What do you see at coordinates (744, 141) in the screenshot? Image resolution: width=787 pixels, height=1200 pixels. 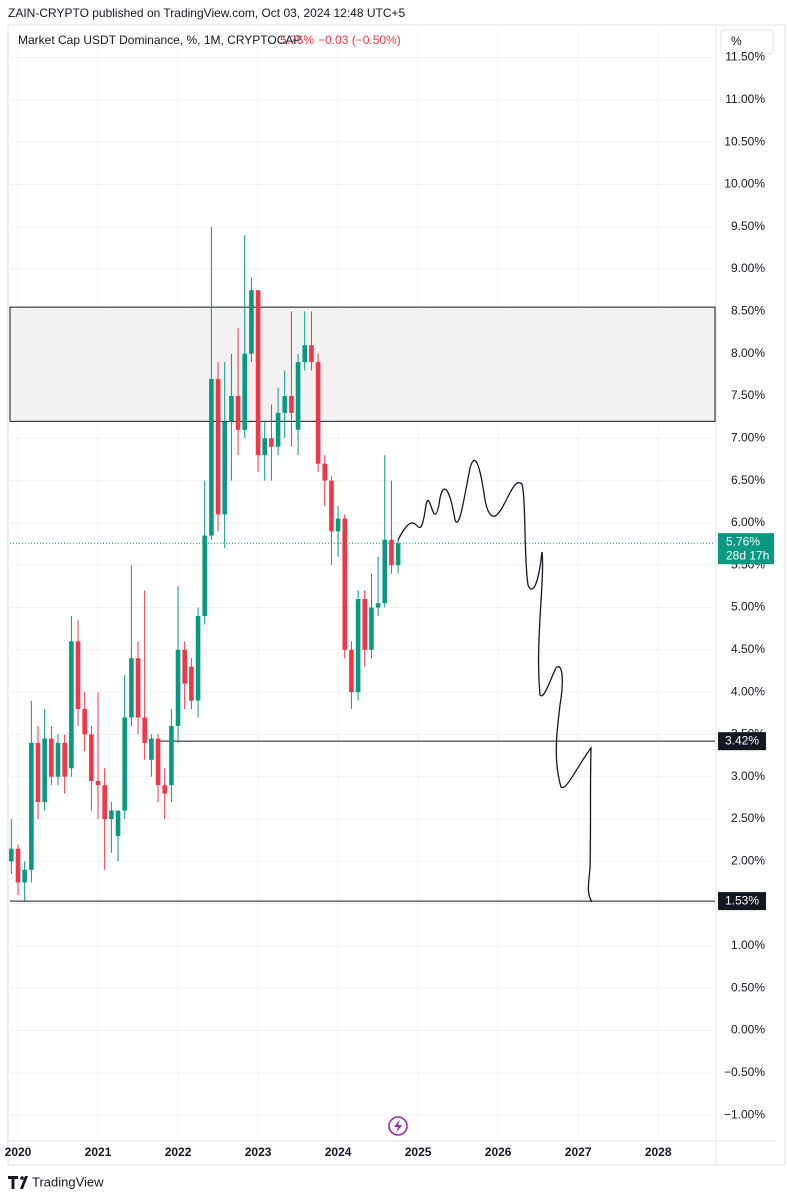 I see `y-tick-label: 10.50%` at bounding box center [744, 141].